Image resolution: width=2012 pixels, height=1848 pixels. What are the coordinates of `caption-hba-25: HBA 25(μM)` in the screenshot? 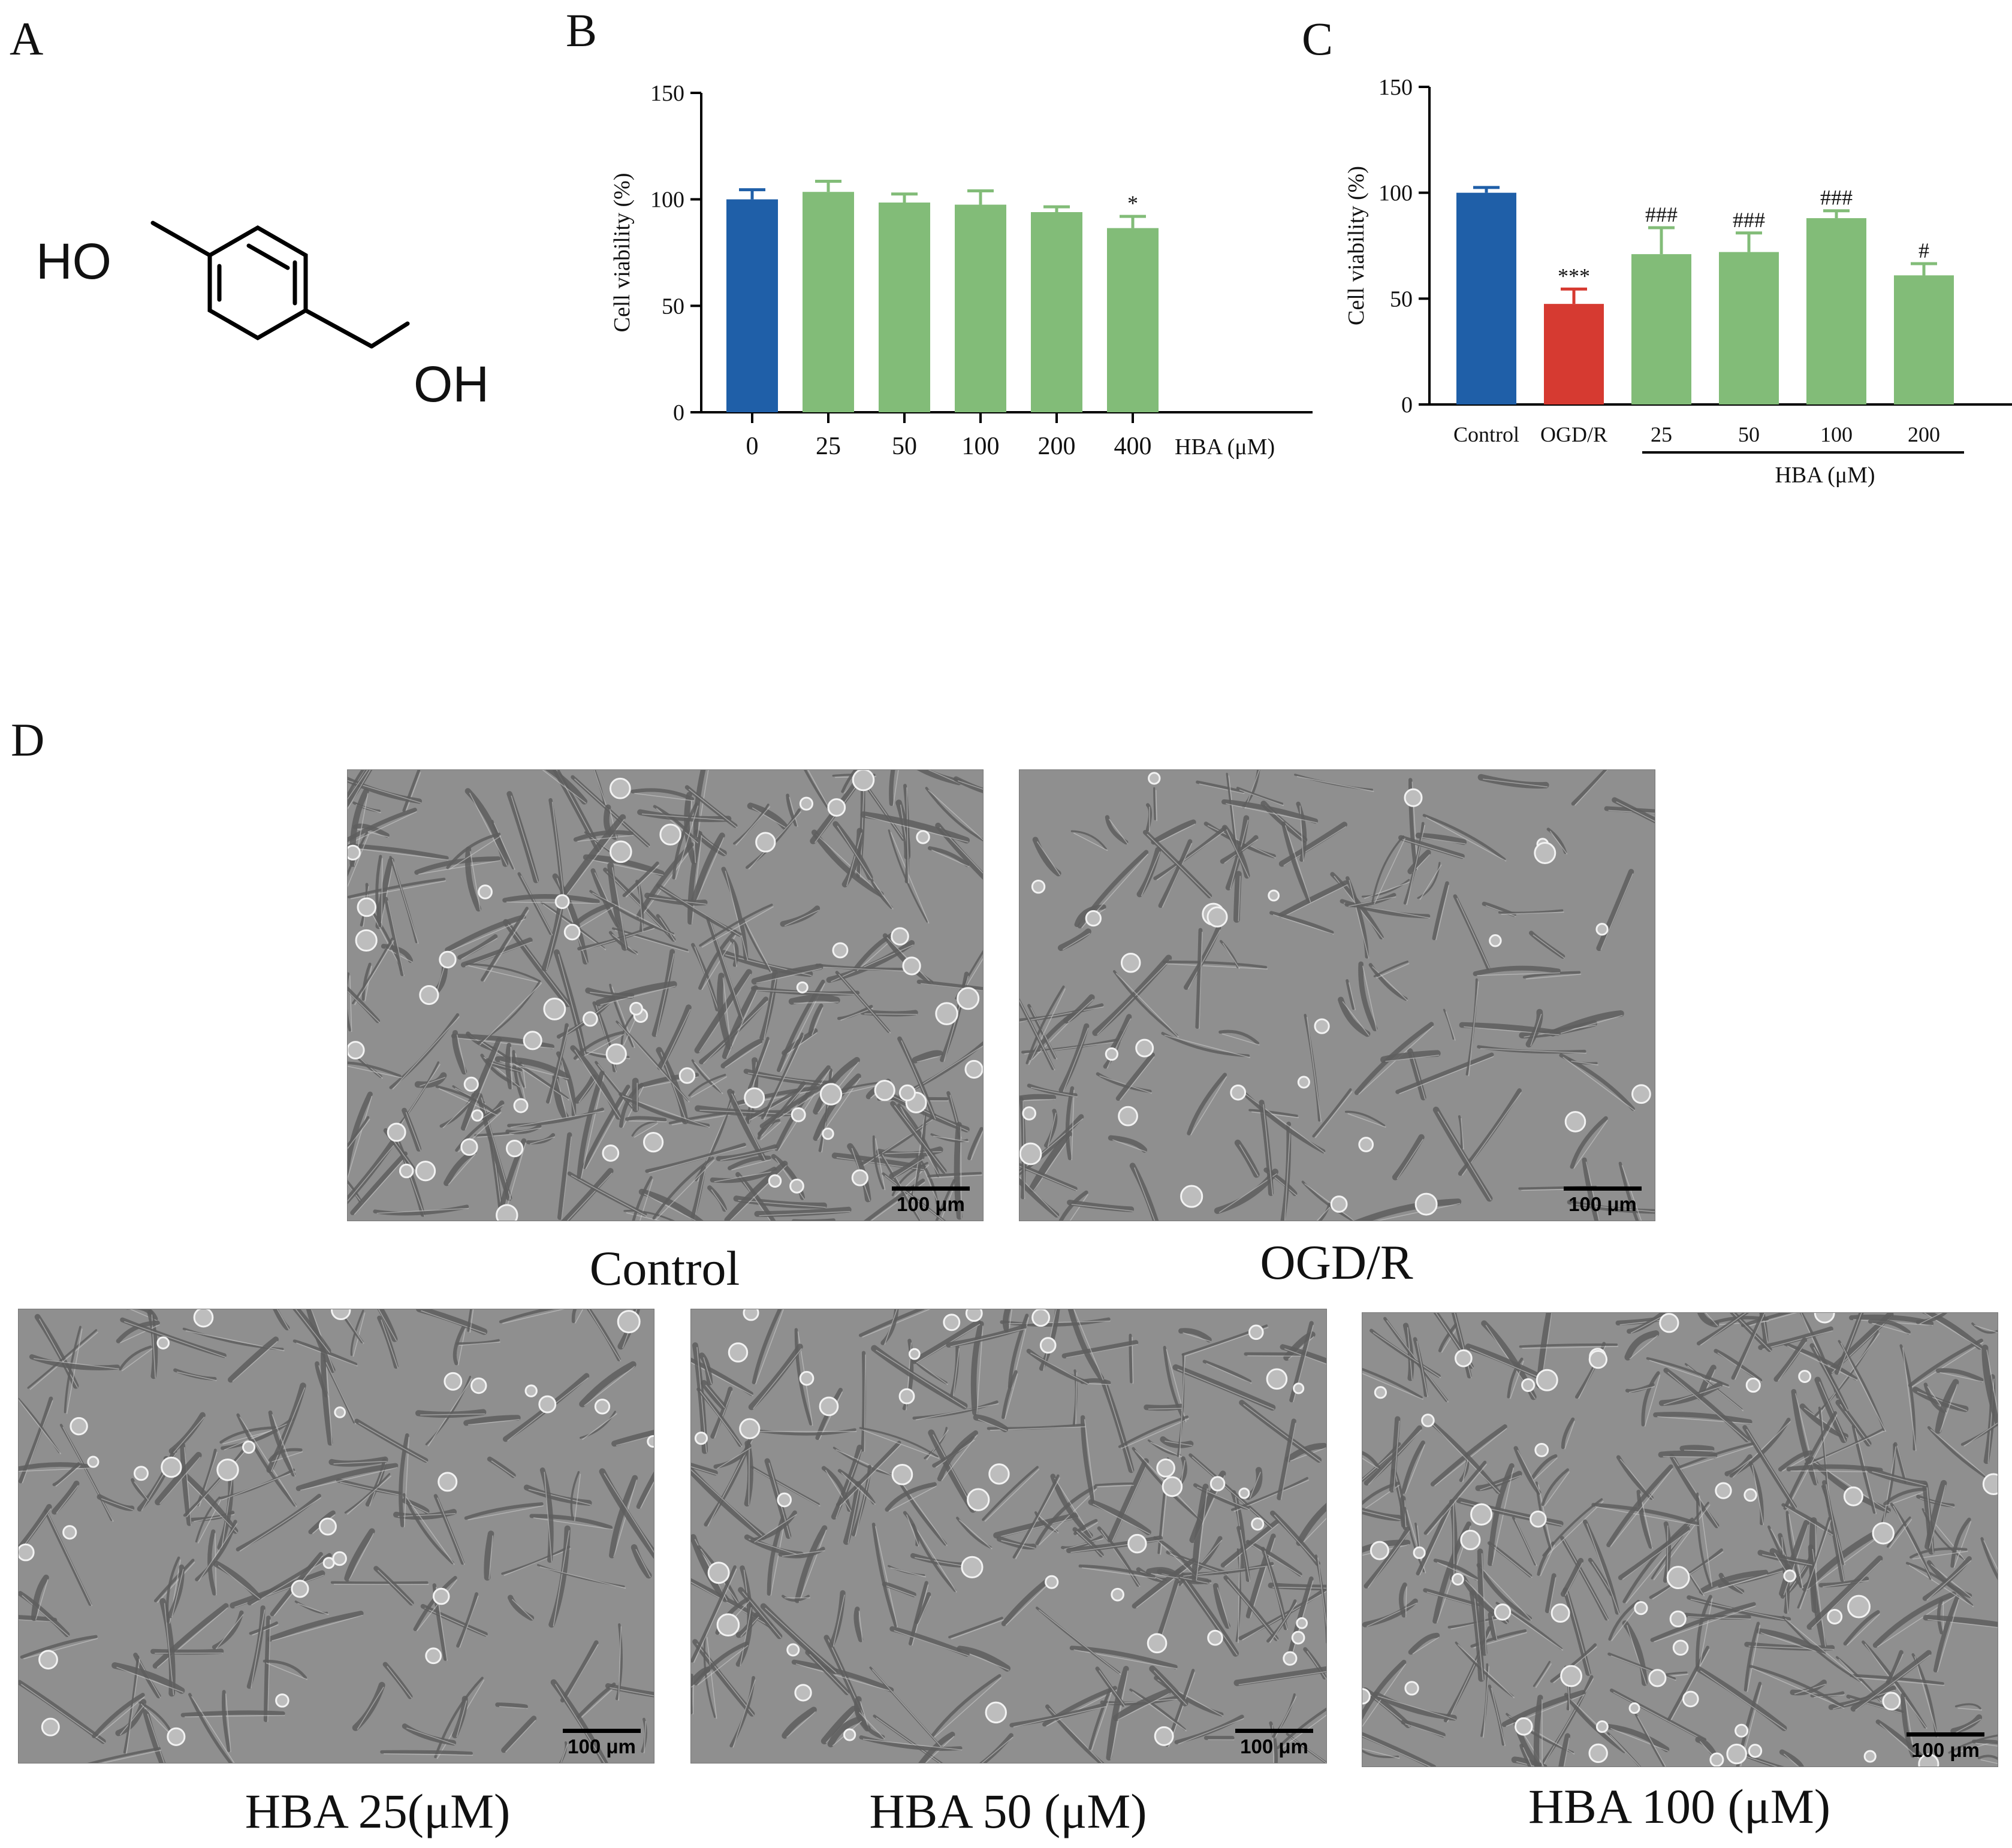 It's located at (378, 1811).